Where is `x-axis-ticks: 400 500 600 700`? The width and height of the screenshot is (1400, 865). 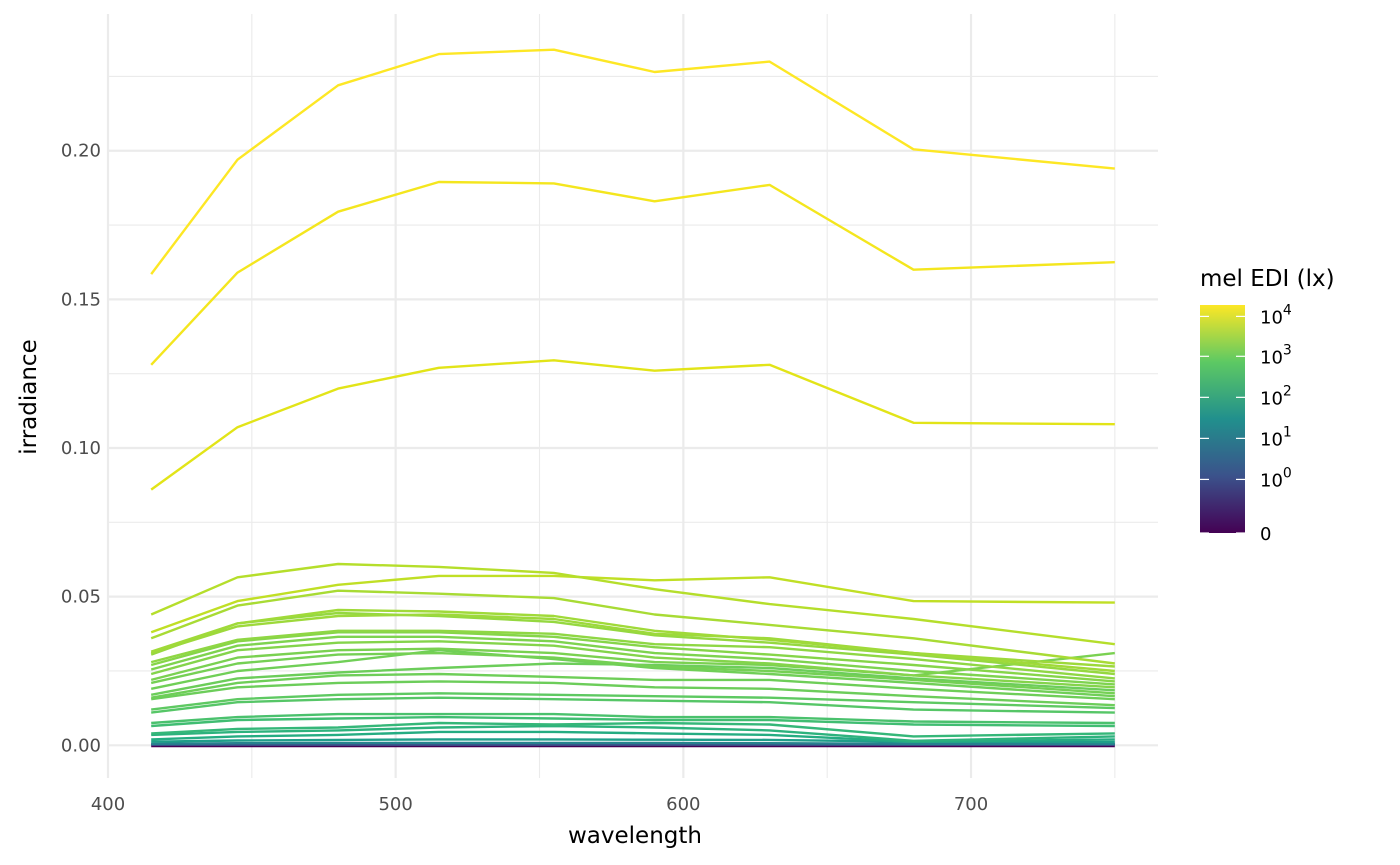
x-axis-ticks: 400 500 600 700 is located at coordinates (539, 804).